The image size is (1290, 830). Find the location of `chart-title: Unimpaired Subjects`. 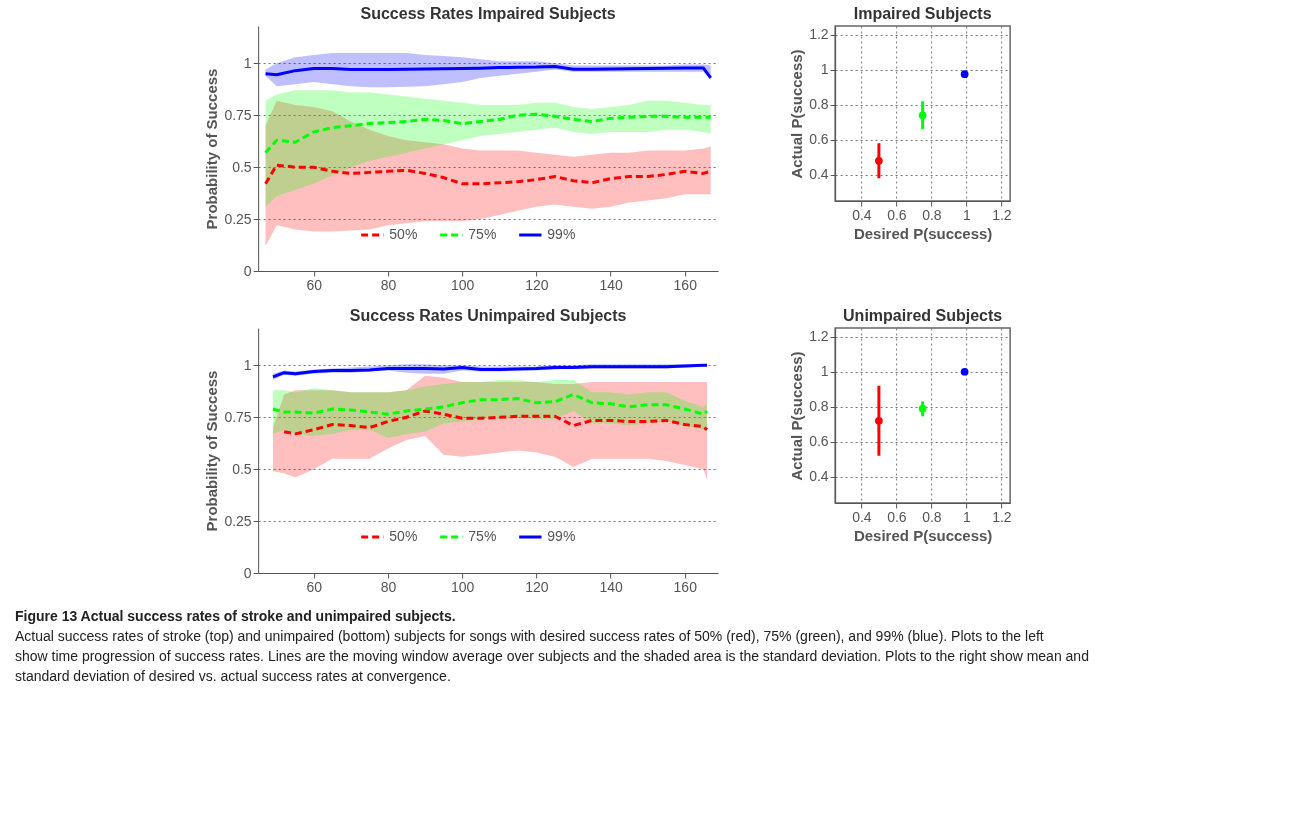

chart-title: Unimpaired Subjects is located at coordinates (923, 315).